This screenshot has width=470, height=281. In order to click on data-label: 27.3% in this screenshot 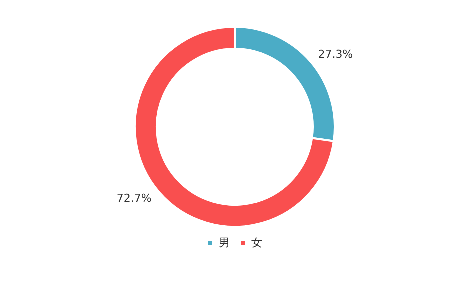, I will do `click(336, 54)`.